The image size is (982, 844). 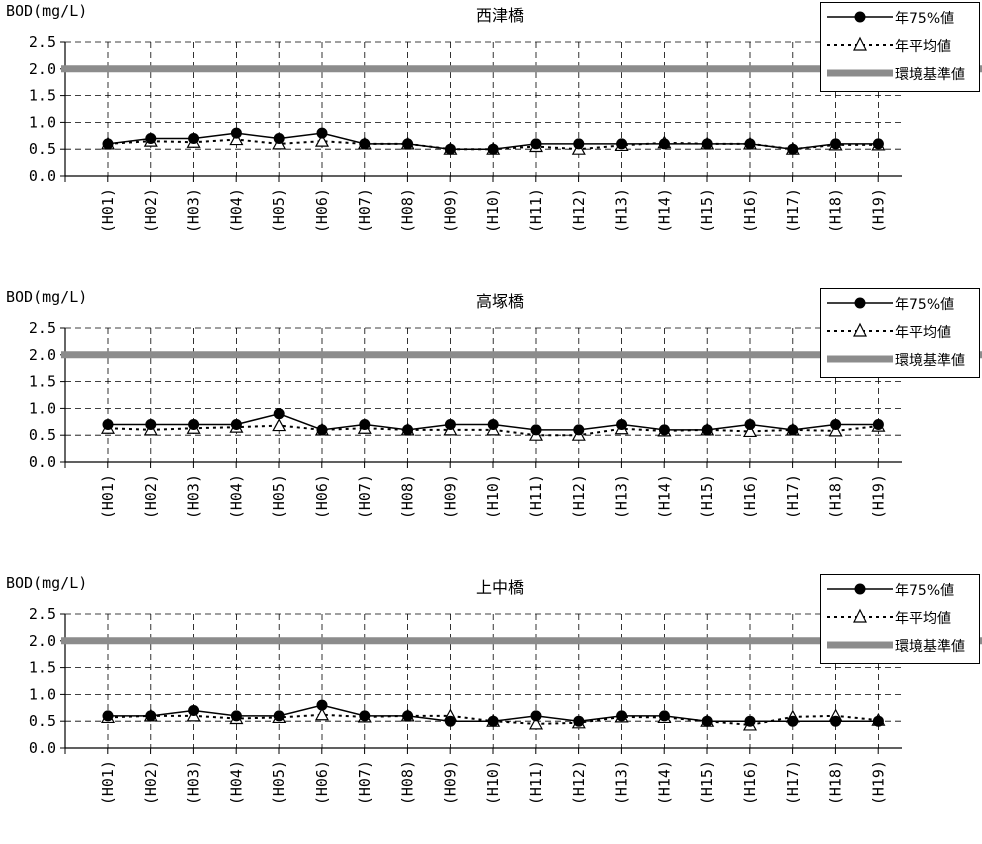 What do you see at coordinates (579, 496) in the screenshot?
I see `x-tick-label: (H12)` at bounding box center [579, 496].